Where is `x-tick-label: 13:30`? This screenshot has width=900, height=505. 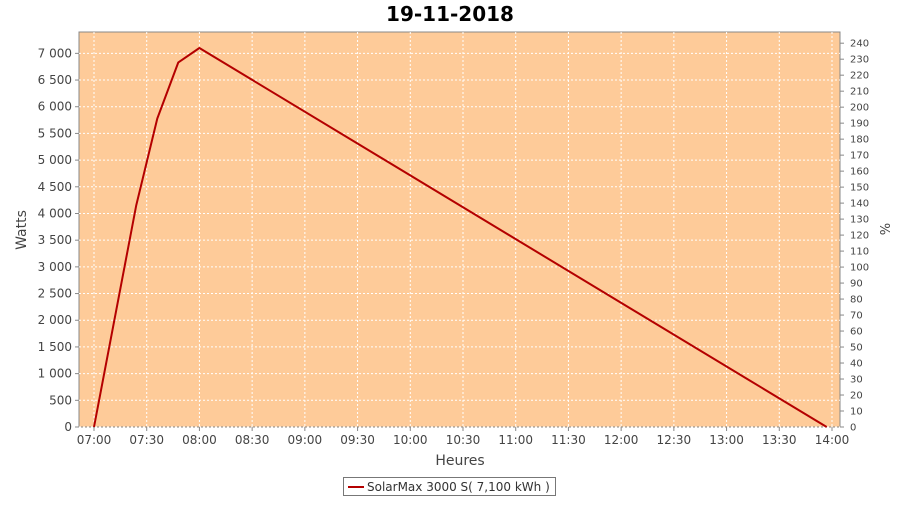 x-tick-label: 13:30 is located at coordinates (779, 440).